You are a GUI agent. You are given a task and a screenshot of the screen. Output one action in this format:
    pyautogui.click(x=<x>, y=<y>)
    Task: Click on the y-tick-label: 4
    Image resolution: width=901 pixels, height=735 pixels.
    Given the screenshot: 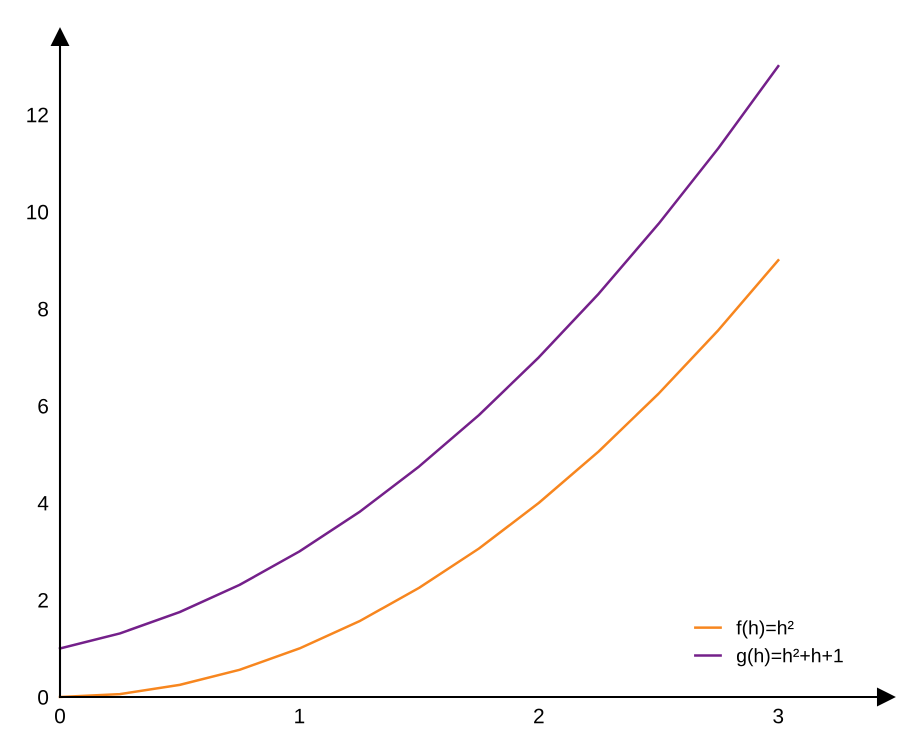 What is the action you would take?
    pyautogui.click(x=43, y=503)
    